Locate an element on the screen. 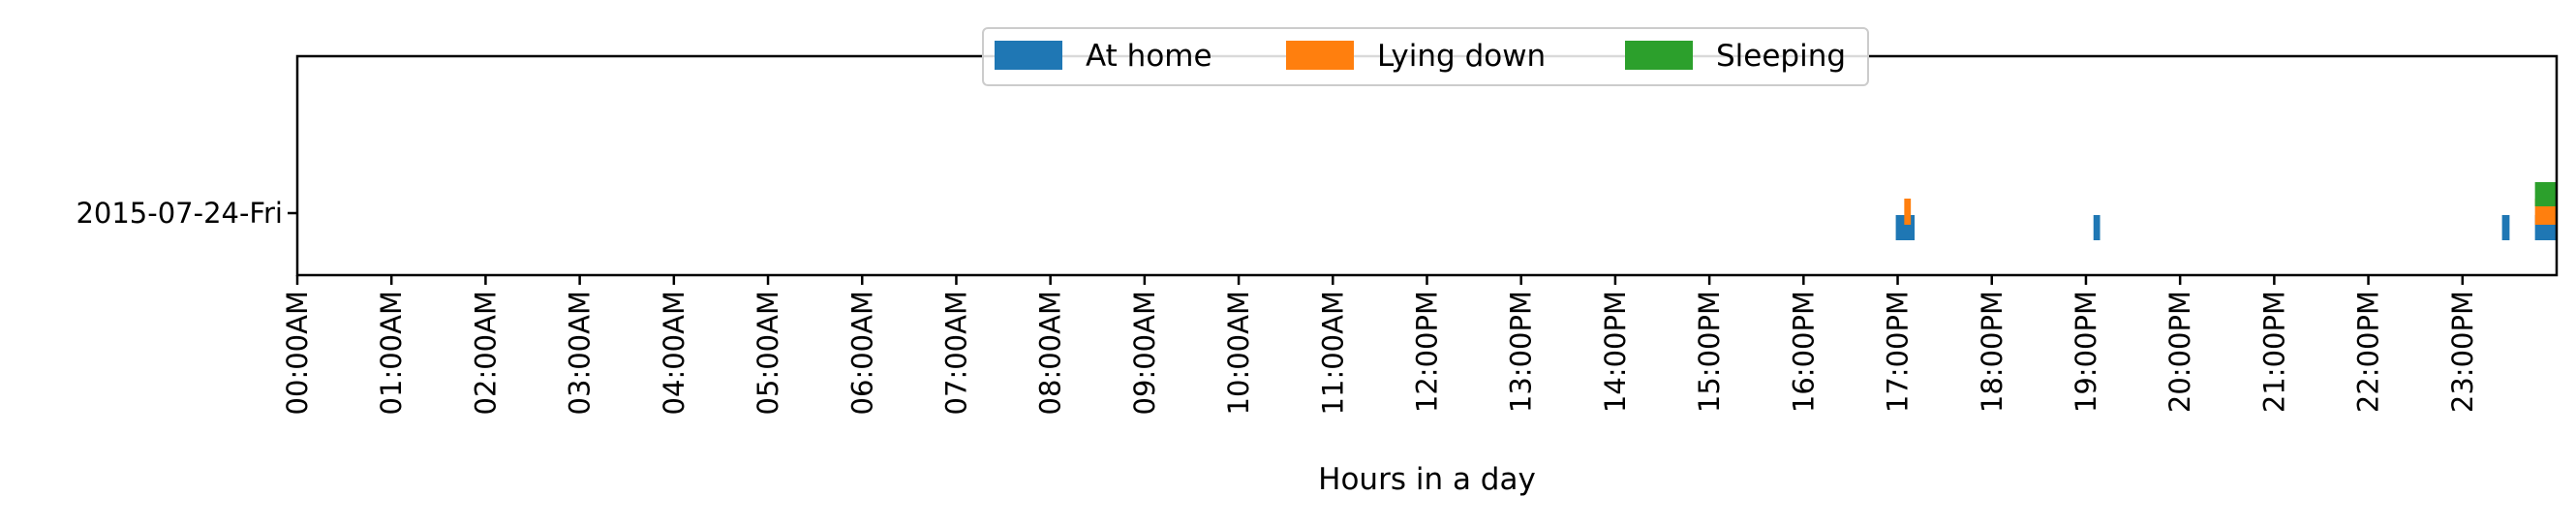 This screenshot has width=2576, height=527. bar-lying-down is located at coordinates (1908, 212).